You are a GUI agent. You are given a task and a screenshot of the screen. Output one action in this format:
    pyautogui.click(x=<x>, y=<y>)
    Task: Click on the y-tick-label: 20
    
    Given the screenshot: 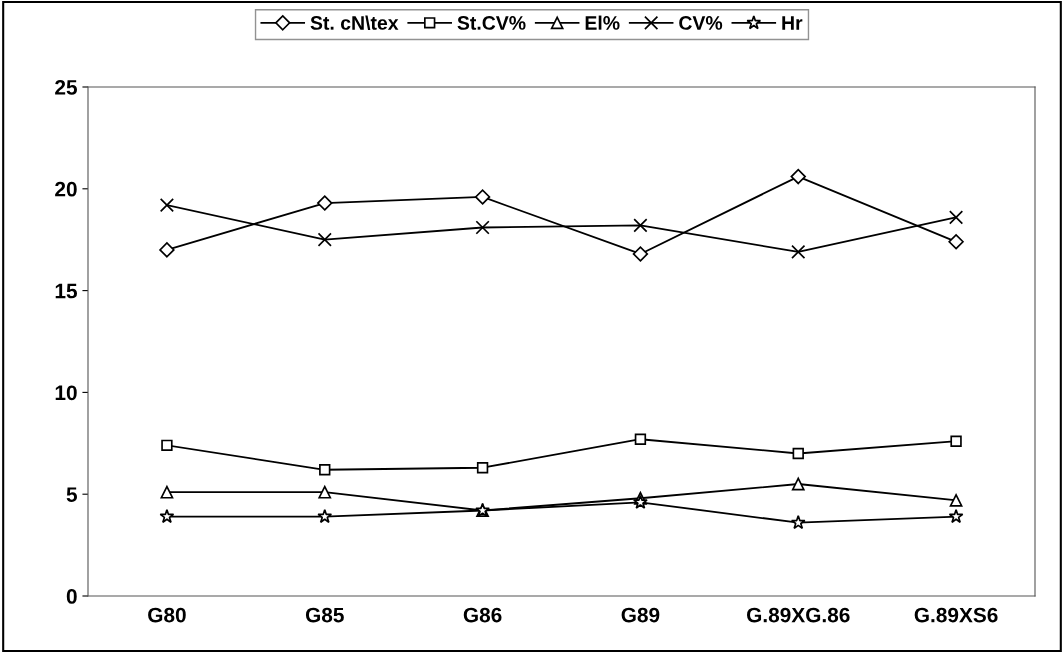 What is the action you would take?
    pyautogui.click(x=66, y=189)
    